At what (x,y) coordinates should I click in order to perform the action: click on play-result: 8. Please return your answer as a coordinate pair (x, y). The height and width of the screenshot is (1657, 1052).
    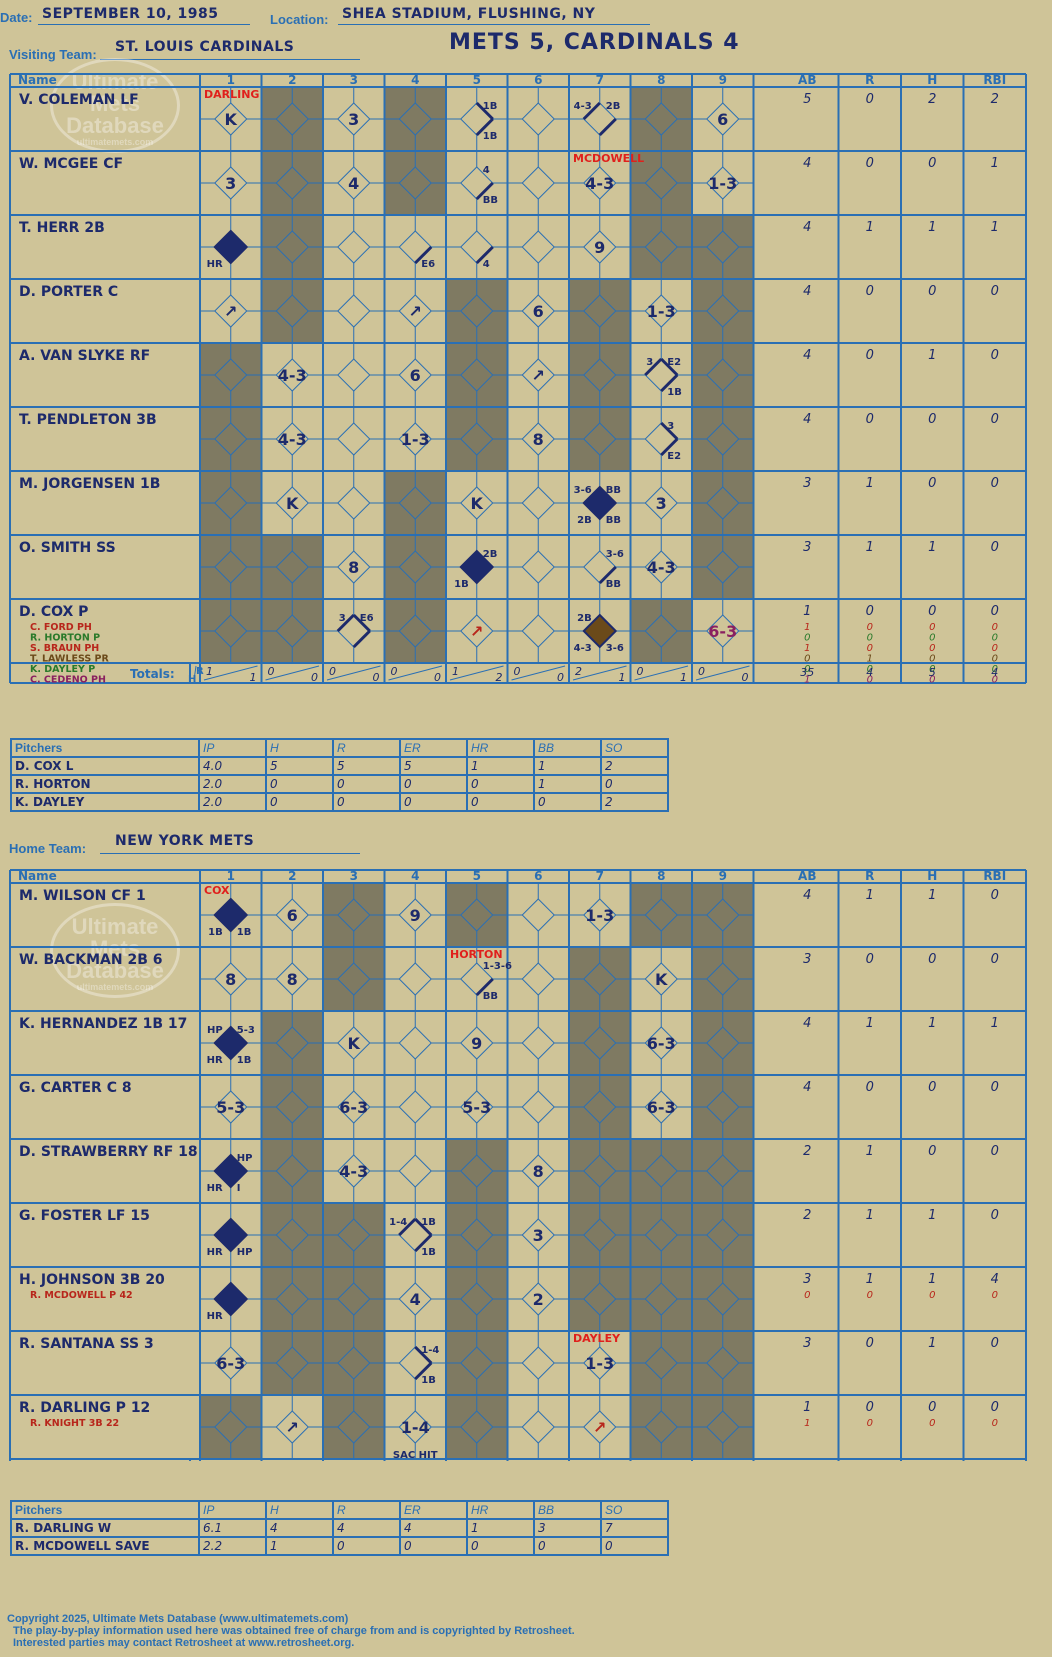
    Looking at the image, I should click on (538, 1171).